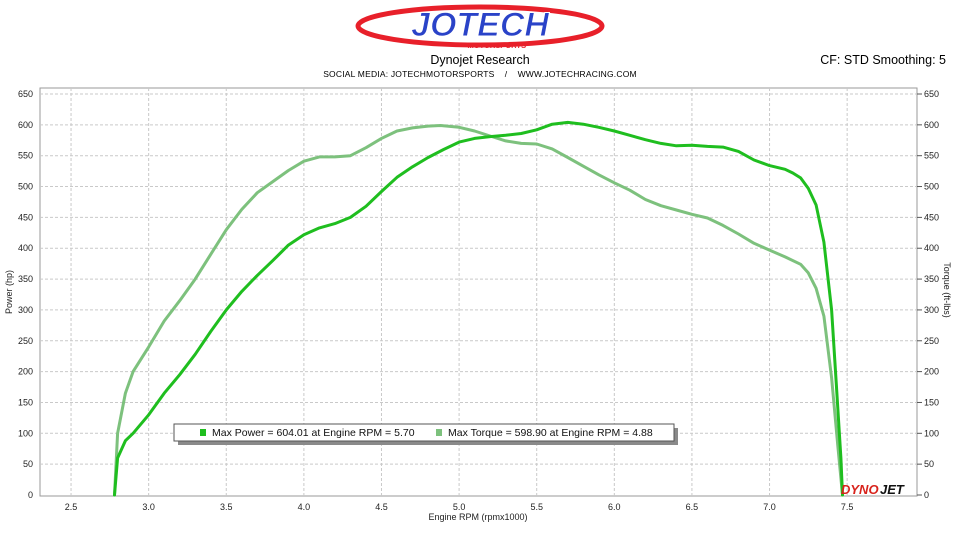  I want to click on right-y-tick-label: 250, so click(931, 341).